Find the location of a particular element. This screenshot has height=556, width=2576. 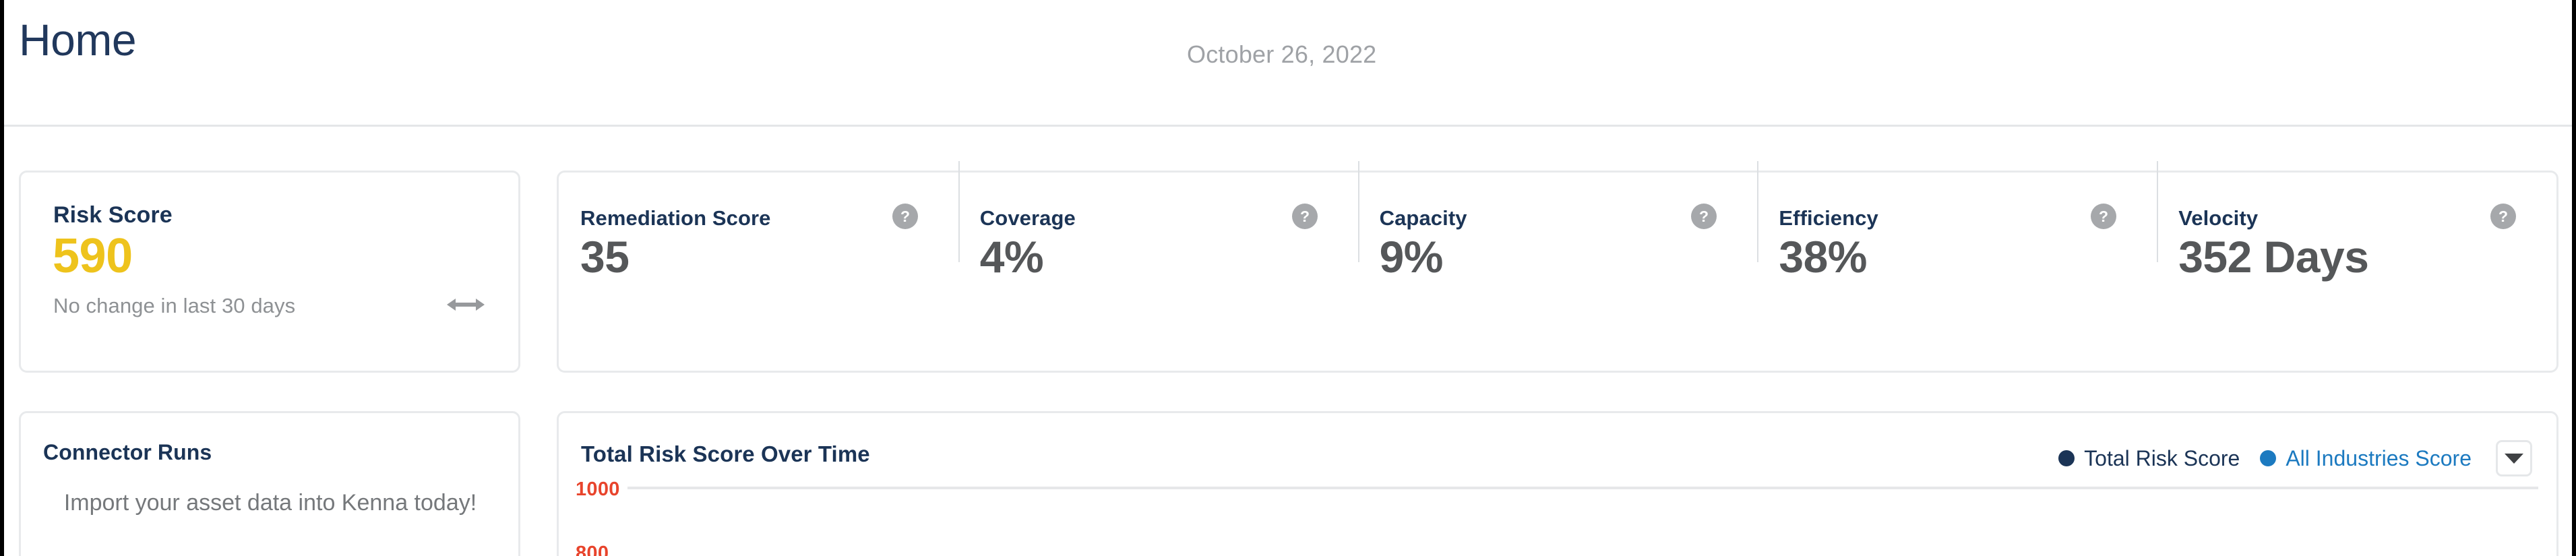

chart-plot-area: 1000 800 is located at coordinates (1557, 516).